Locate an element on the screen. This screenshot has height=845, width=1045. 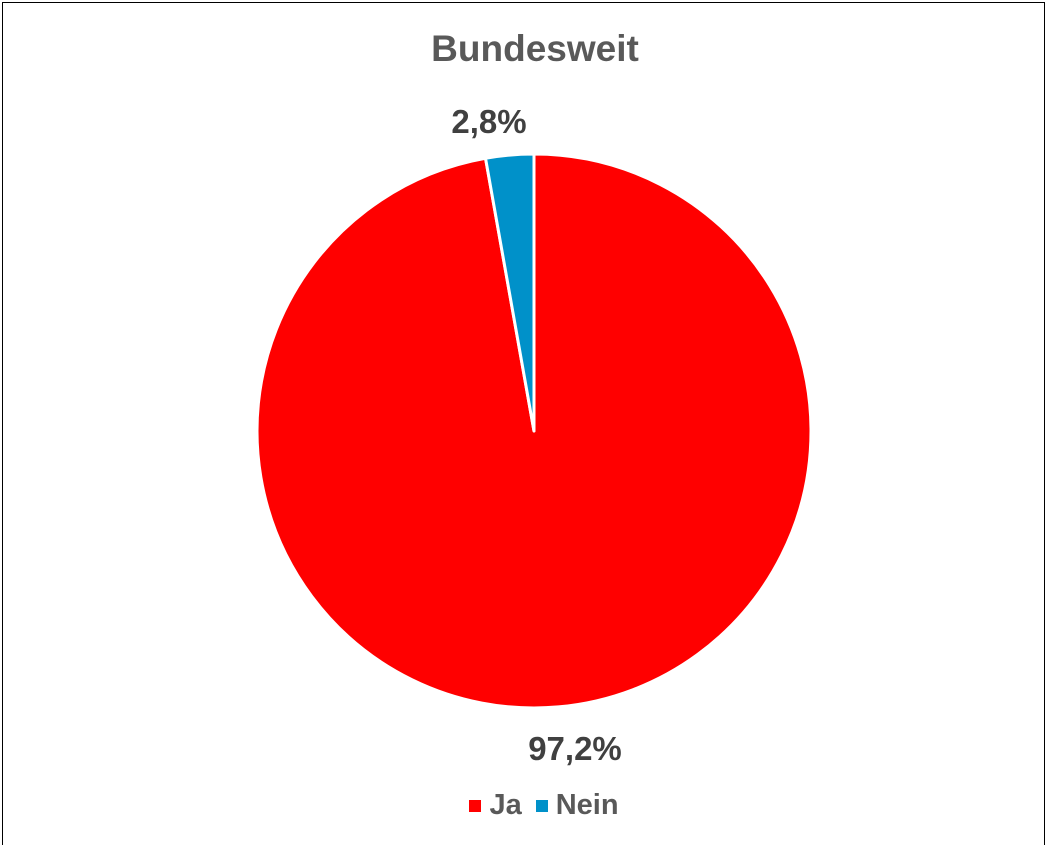
pie-slice-nein is located at coordinates (510, 292).